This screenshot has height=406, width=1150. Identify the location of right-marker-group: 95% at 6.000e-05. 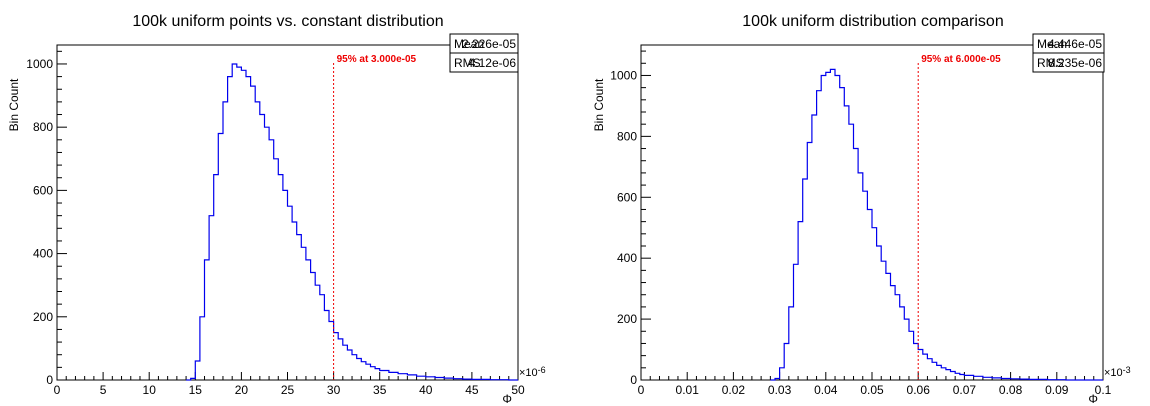
(959, 217).